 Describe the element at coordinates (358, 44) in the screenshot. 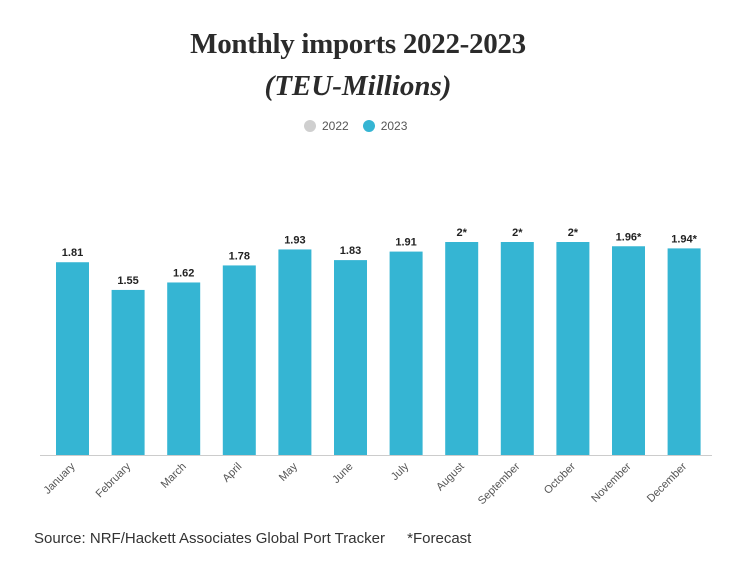

I see `chart-title: Monthly imports 2022-2023` at that location.